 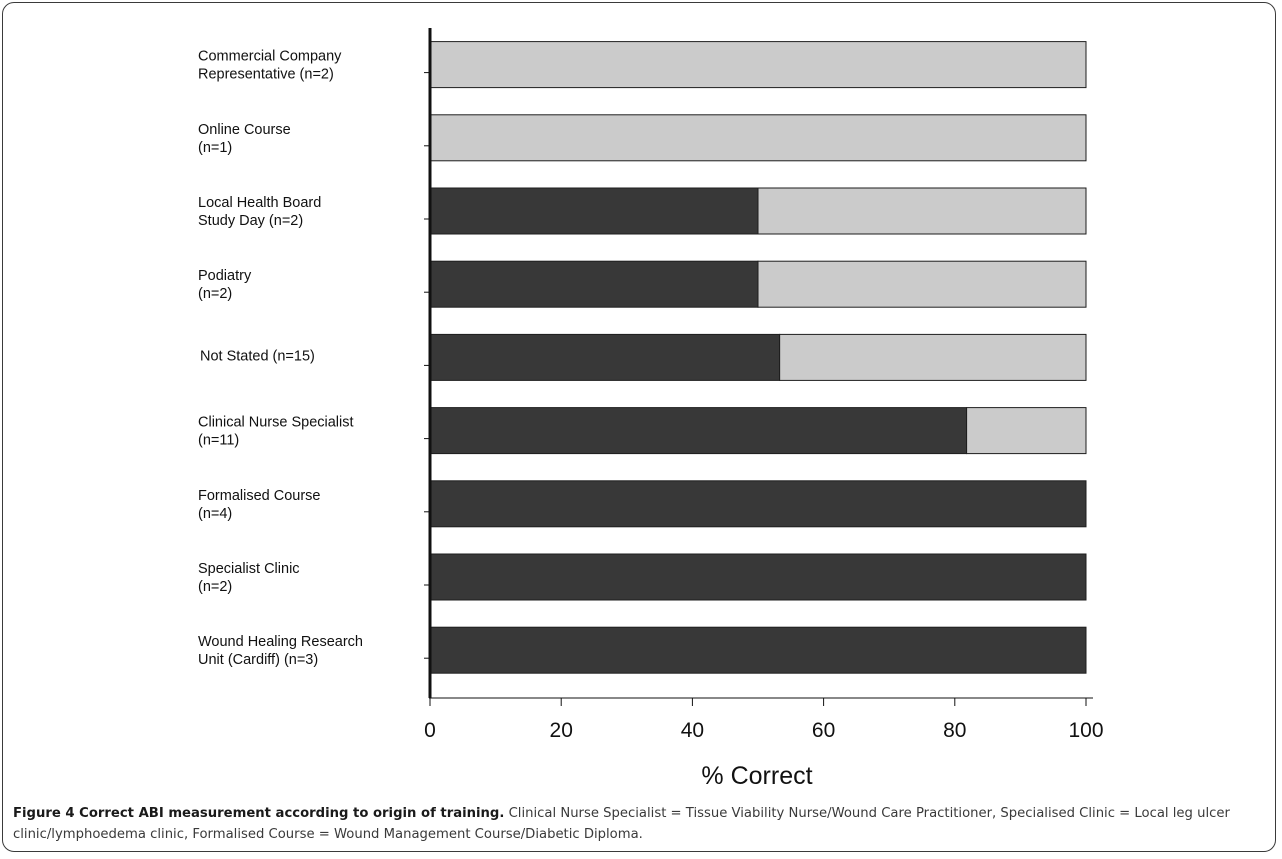 What do you see at coordinates (257, 356) in the screenshot?
I see `category-label-4: Not Stated (n=15)` at bounding box center [257, 356].